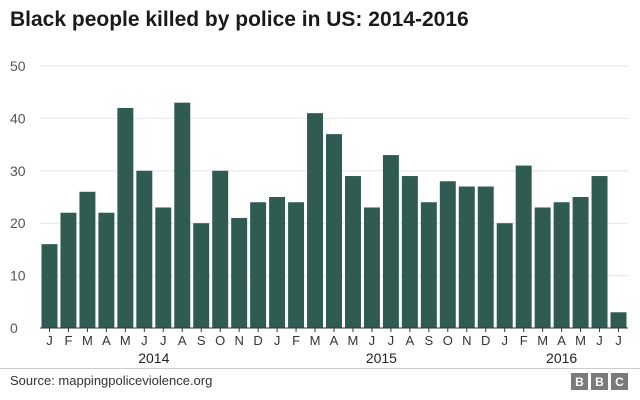 This screenshot has height=400, width=640. Describe the element at coordinates (18, 276) in the screenshot. I see `y-tick-label: 10` at that location.